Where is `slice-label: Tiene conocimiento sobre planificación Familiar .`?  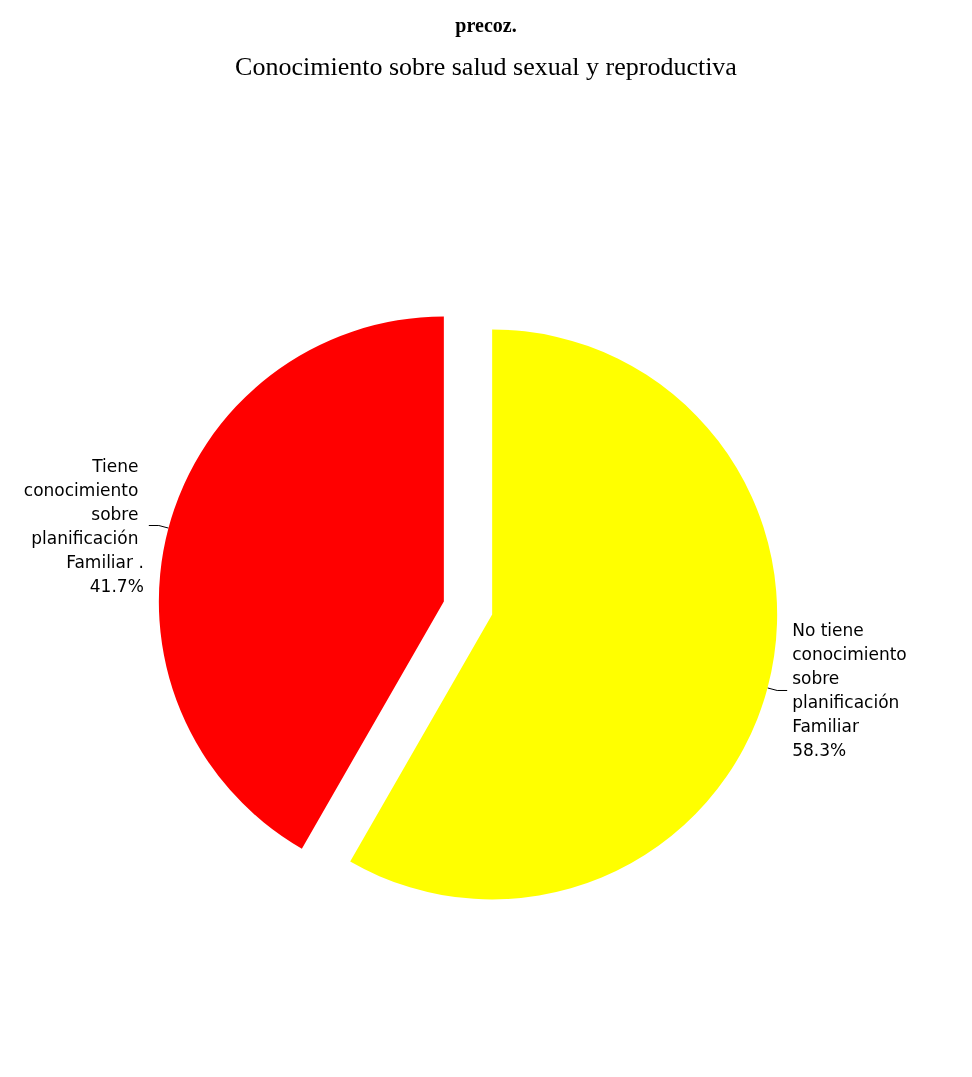
slice-label: Tiene conocimiento sobre planificación Familiar . is located at coordinates (83, 513).